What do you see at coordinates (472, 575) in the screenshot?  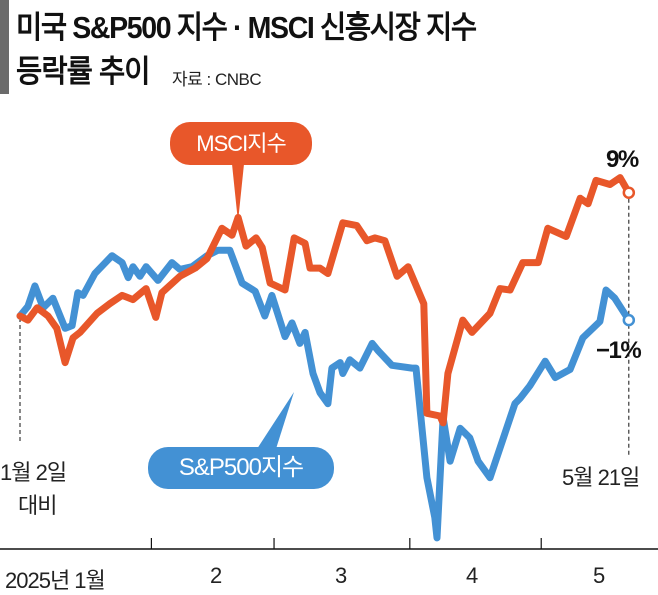 I see `x-tick-label: 4` at bounding box center [472, 575].